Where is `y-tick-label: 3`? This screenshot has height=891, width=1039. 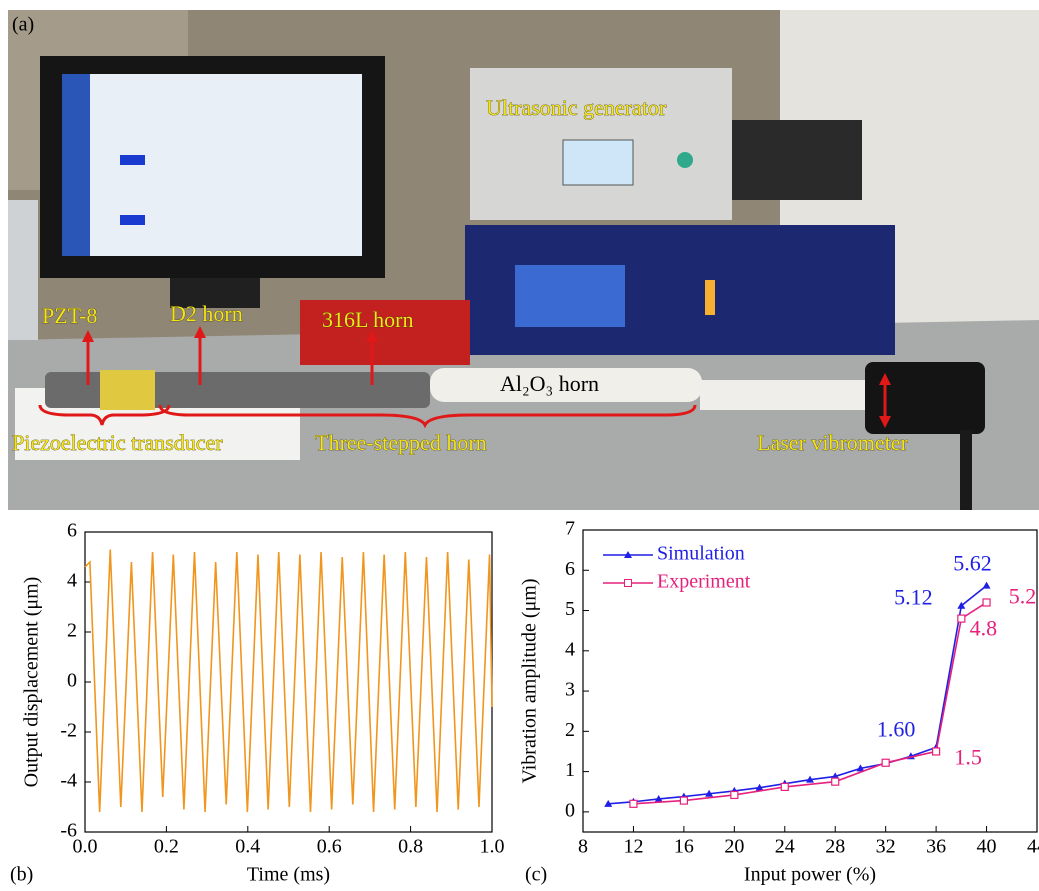 y-tick-label: 3 is located at coordinates (570, 690).